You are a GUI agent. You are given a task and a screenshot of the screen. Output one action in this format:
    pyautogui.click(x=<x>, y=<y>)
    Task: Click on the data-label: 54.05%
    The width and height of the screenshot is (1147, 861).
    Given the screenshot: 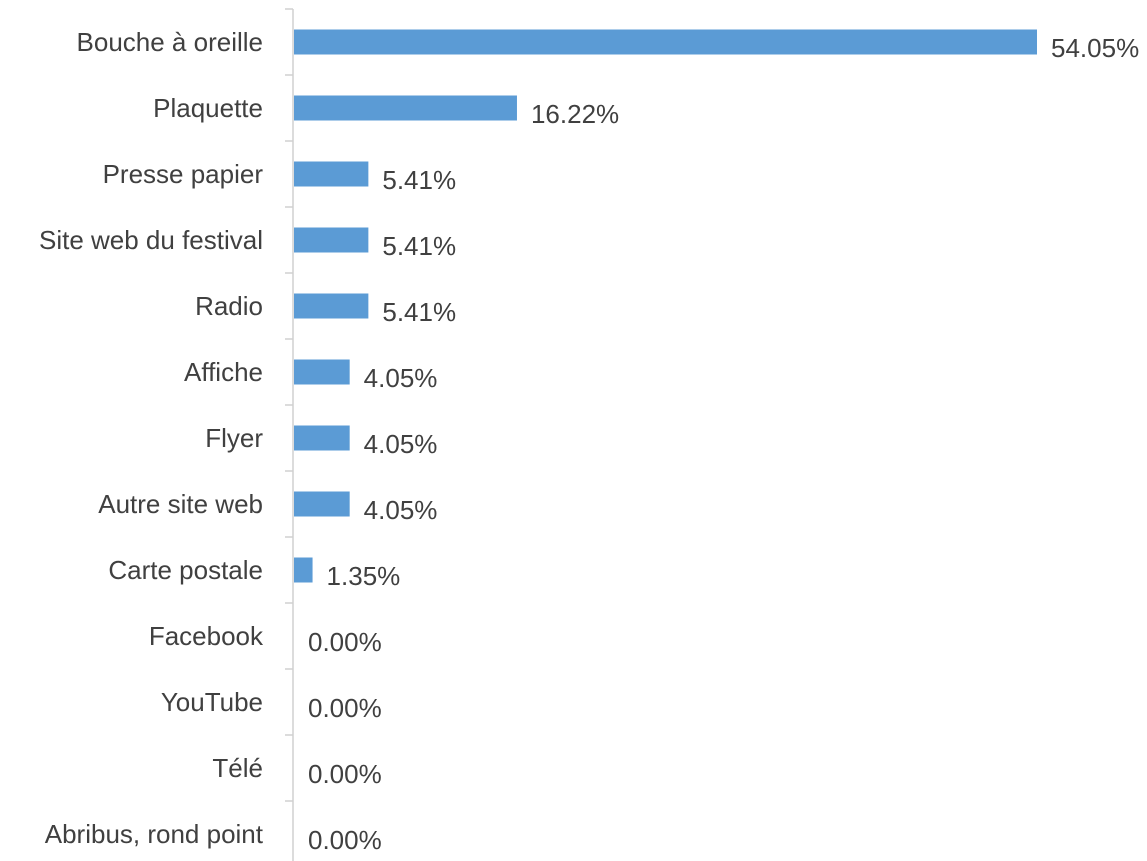 What is the action you would take?
    pyautogui.click(x=1095, y=48)
    